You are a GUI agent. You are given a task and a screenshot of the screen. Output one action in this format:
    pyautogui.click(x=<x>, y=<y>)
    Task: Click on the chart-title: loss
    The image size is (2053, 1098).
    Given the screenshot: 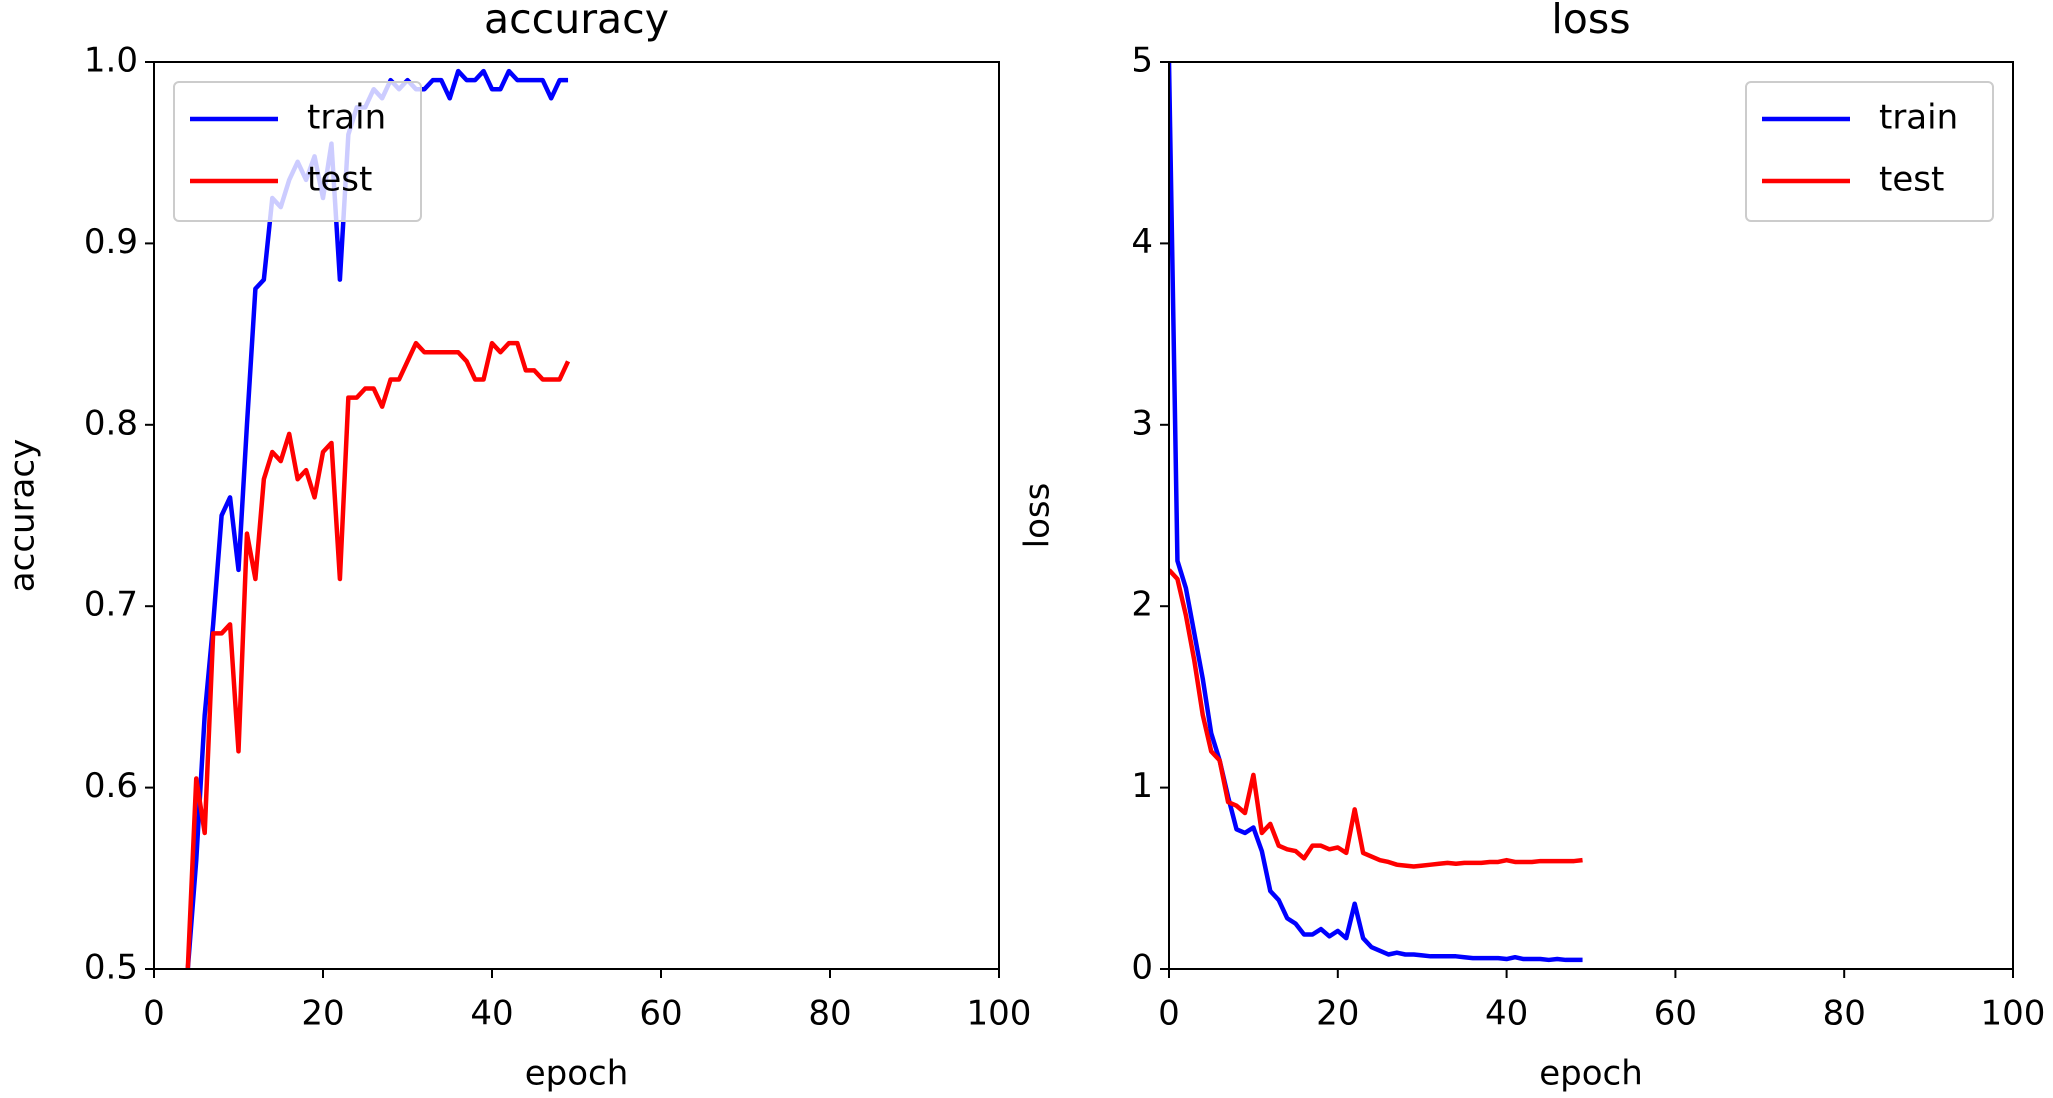 What is the action you would take?
    pyautogui.click(x=1590, y=21)
    